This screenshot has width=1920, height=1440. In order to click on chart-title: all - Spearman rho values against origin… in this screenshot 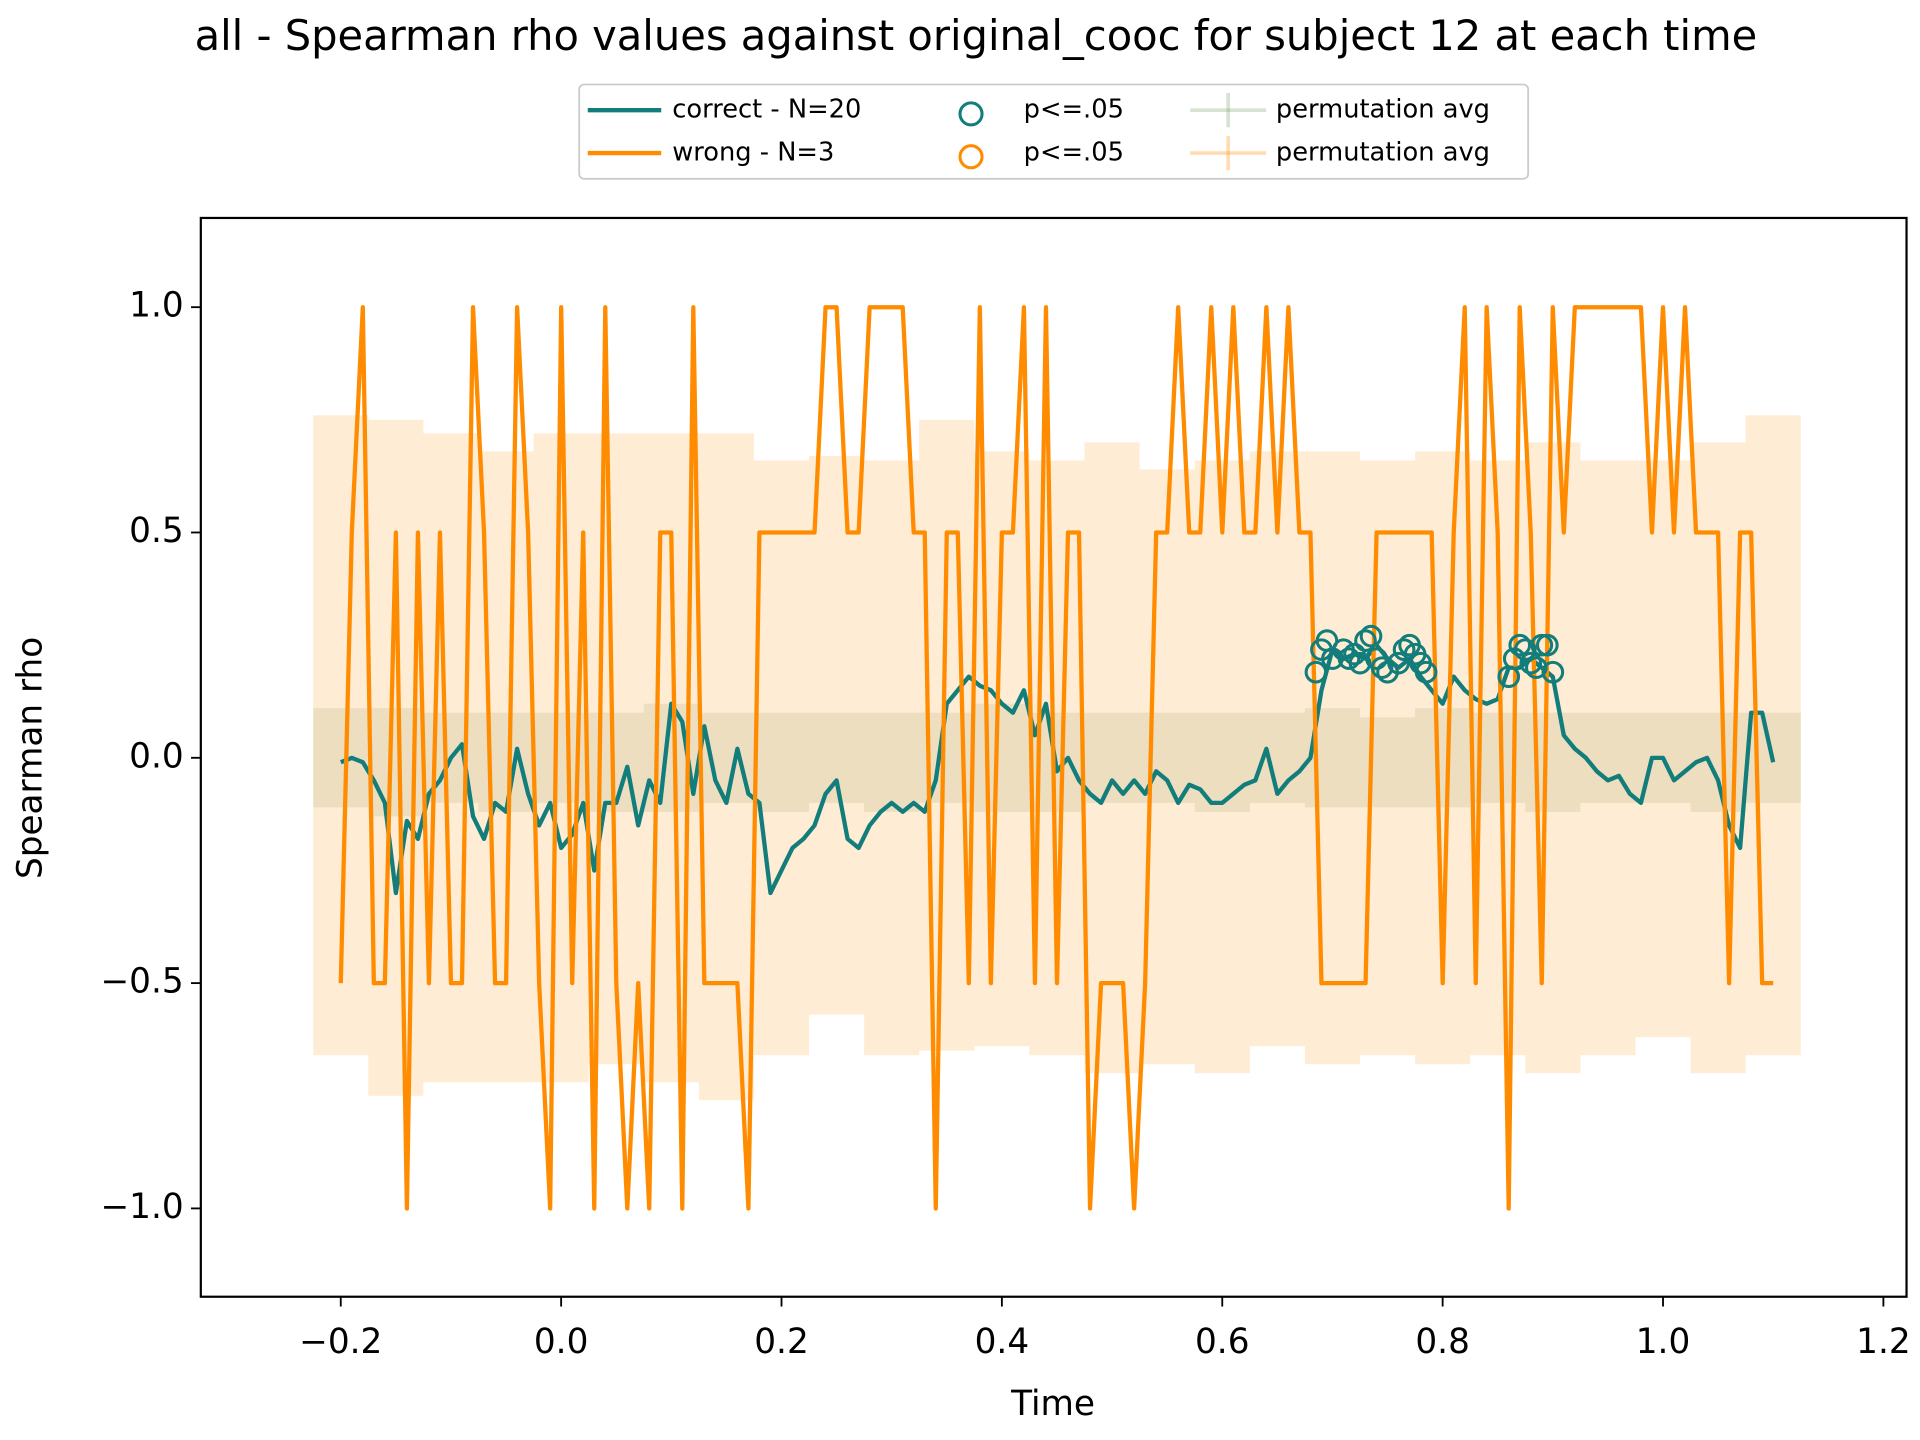, I will do `click(976, 35)`.